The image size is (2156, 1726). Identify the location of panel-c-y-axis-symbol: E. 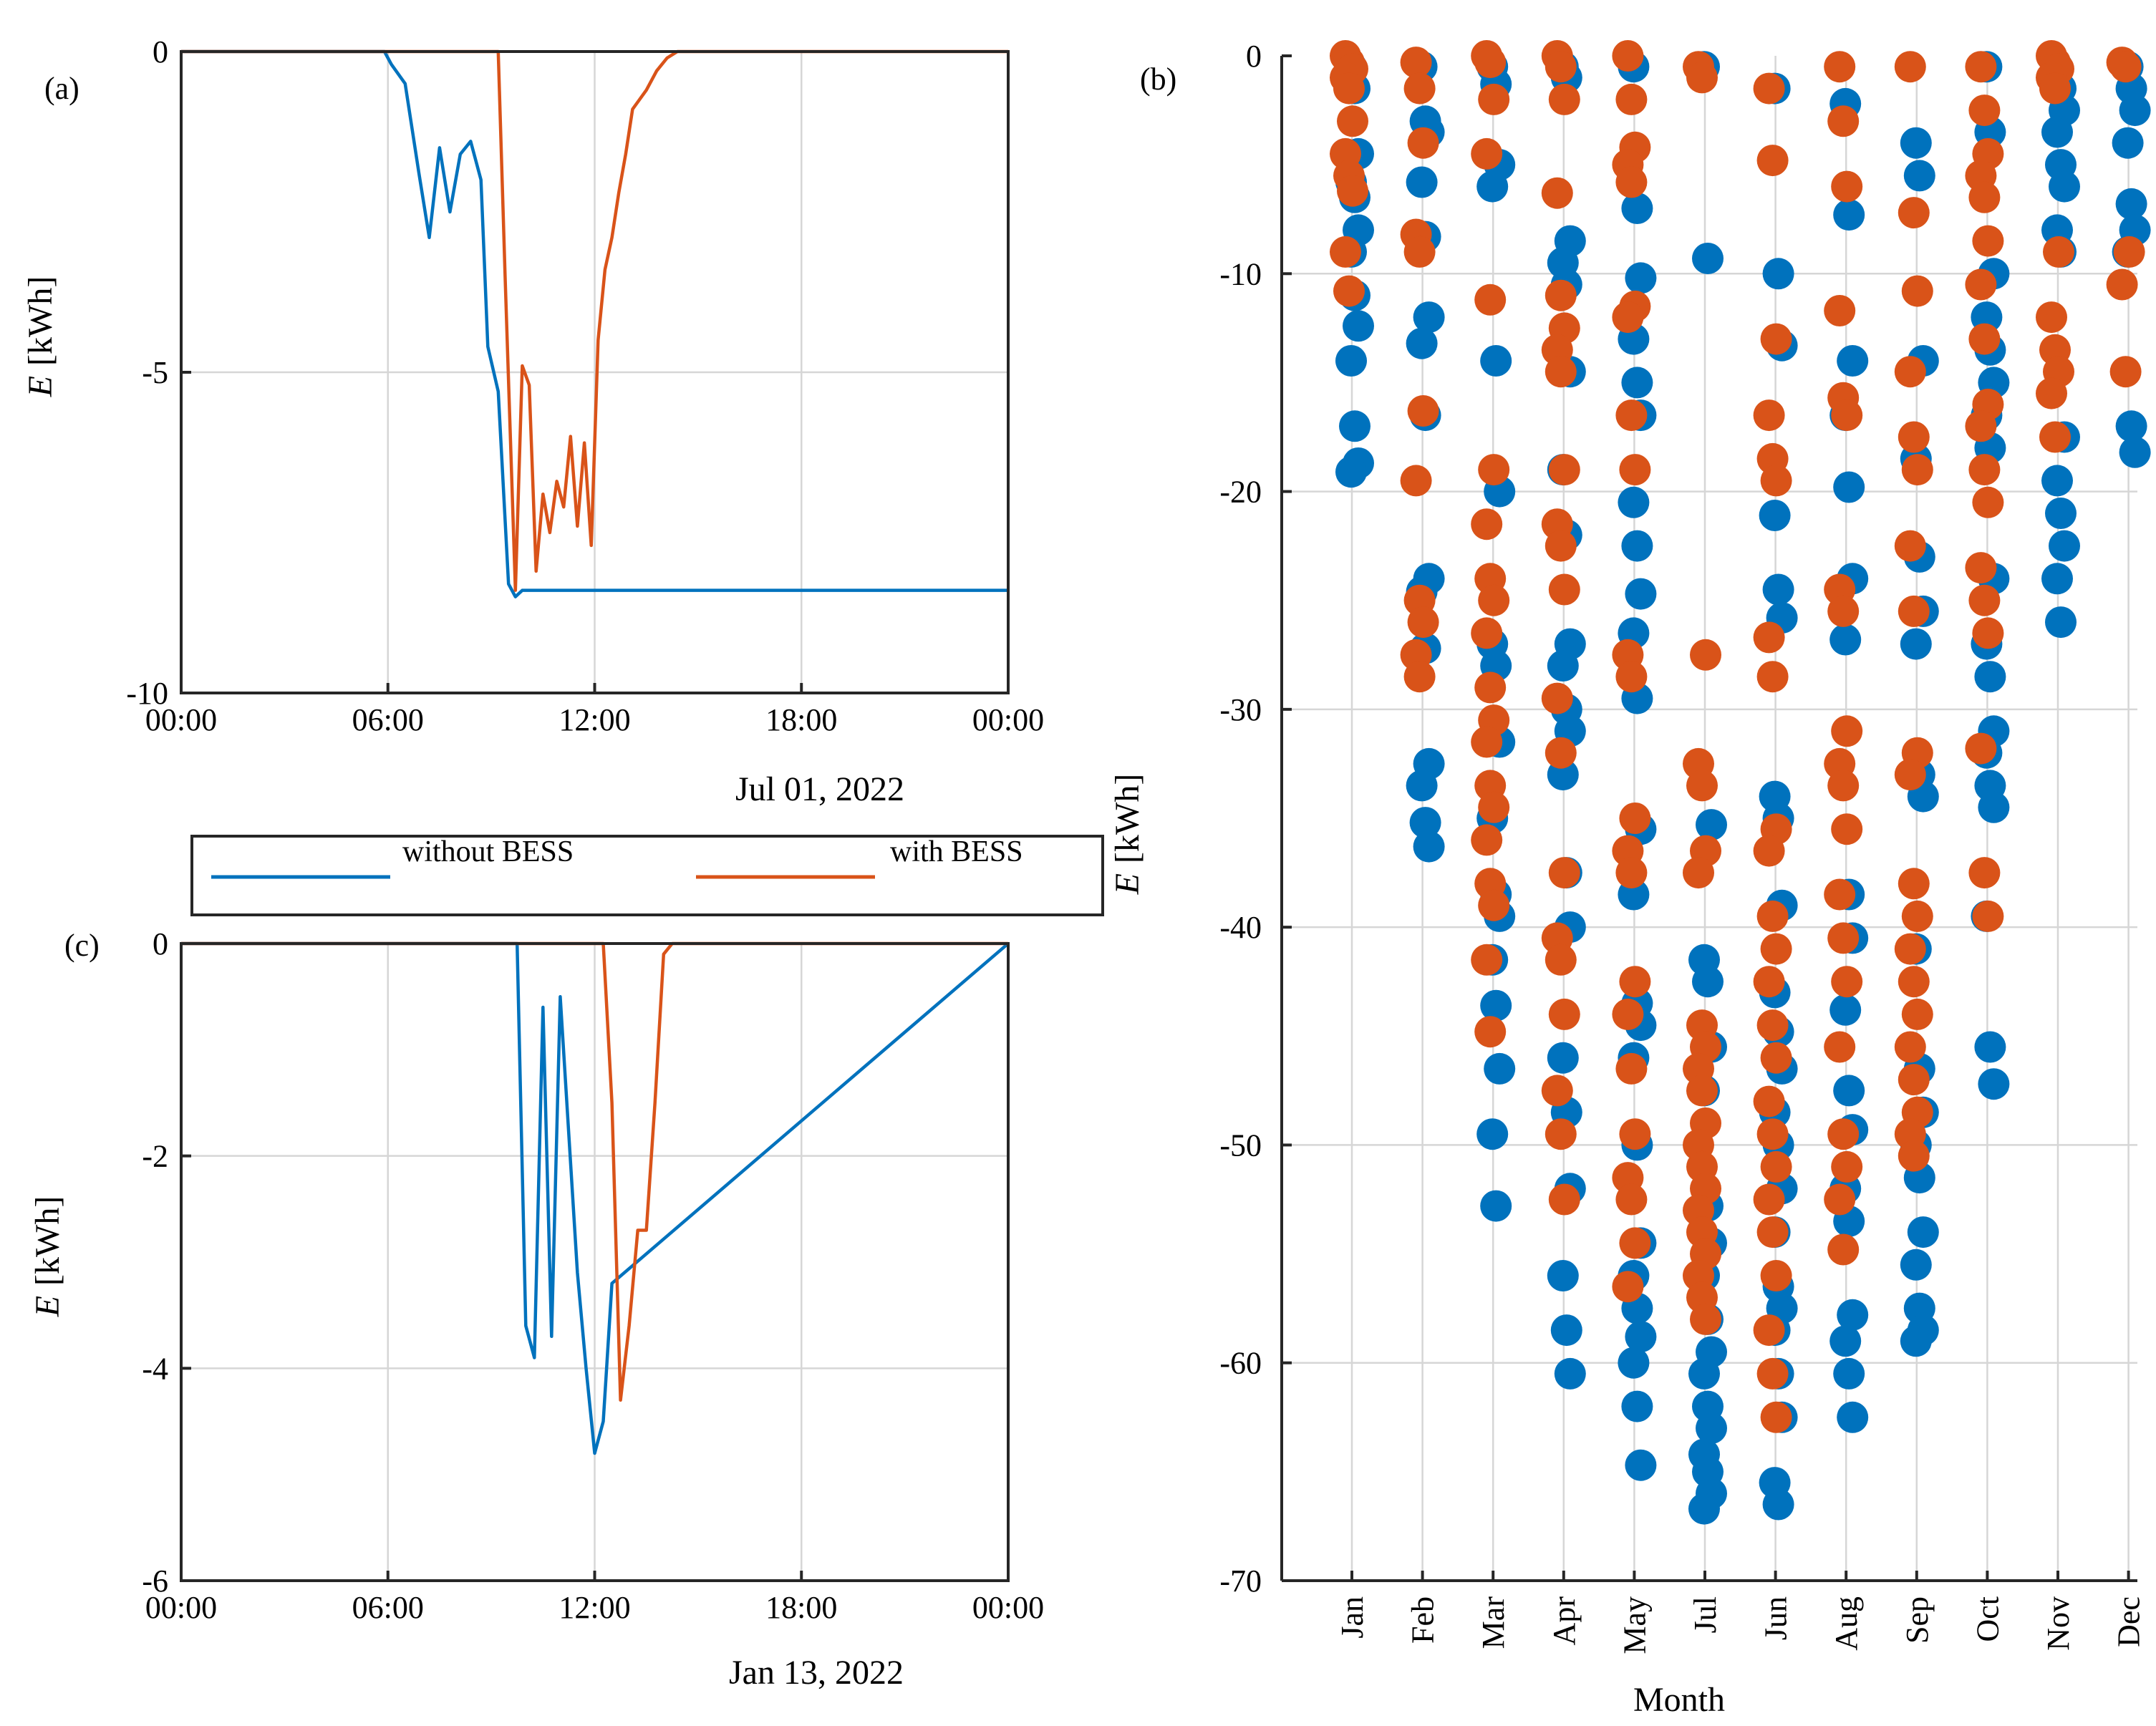
(48, 1306).